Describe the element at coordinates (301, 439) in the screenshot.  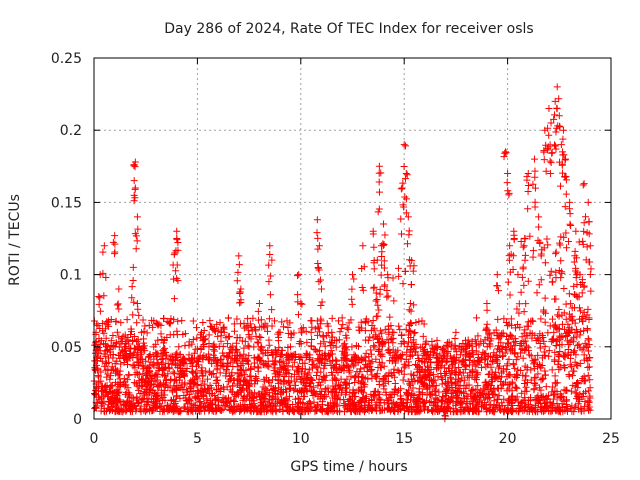
I see `x-tick-label: 10` at that location.